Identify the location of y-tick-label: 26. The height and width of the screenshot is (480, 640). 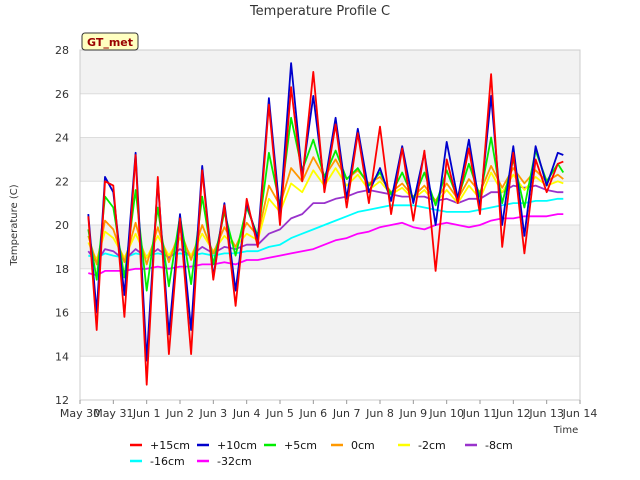
(62, 94).